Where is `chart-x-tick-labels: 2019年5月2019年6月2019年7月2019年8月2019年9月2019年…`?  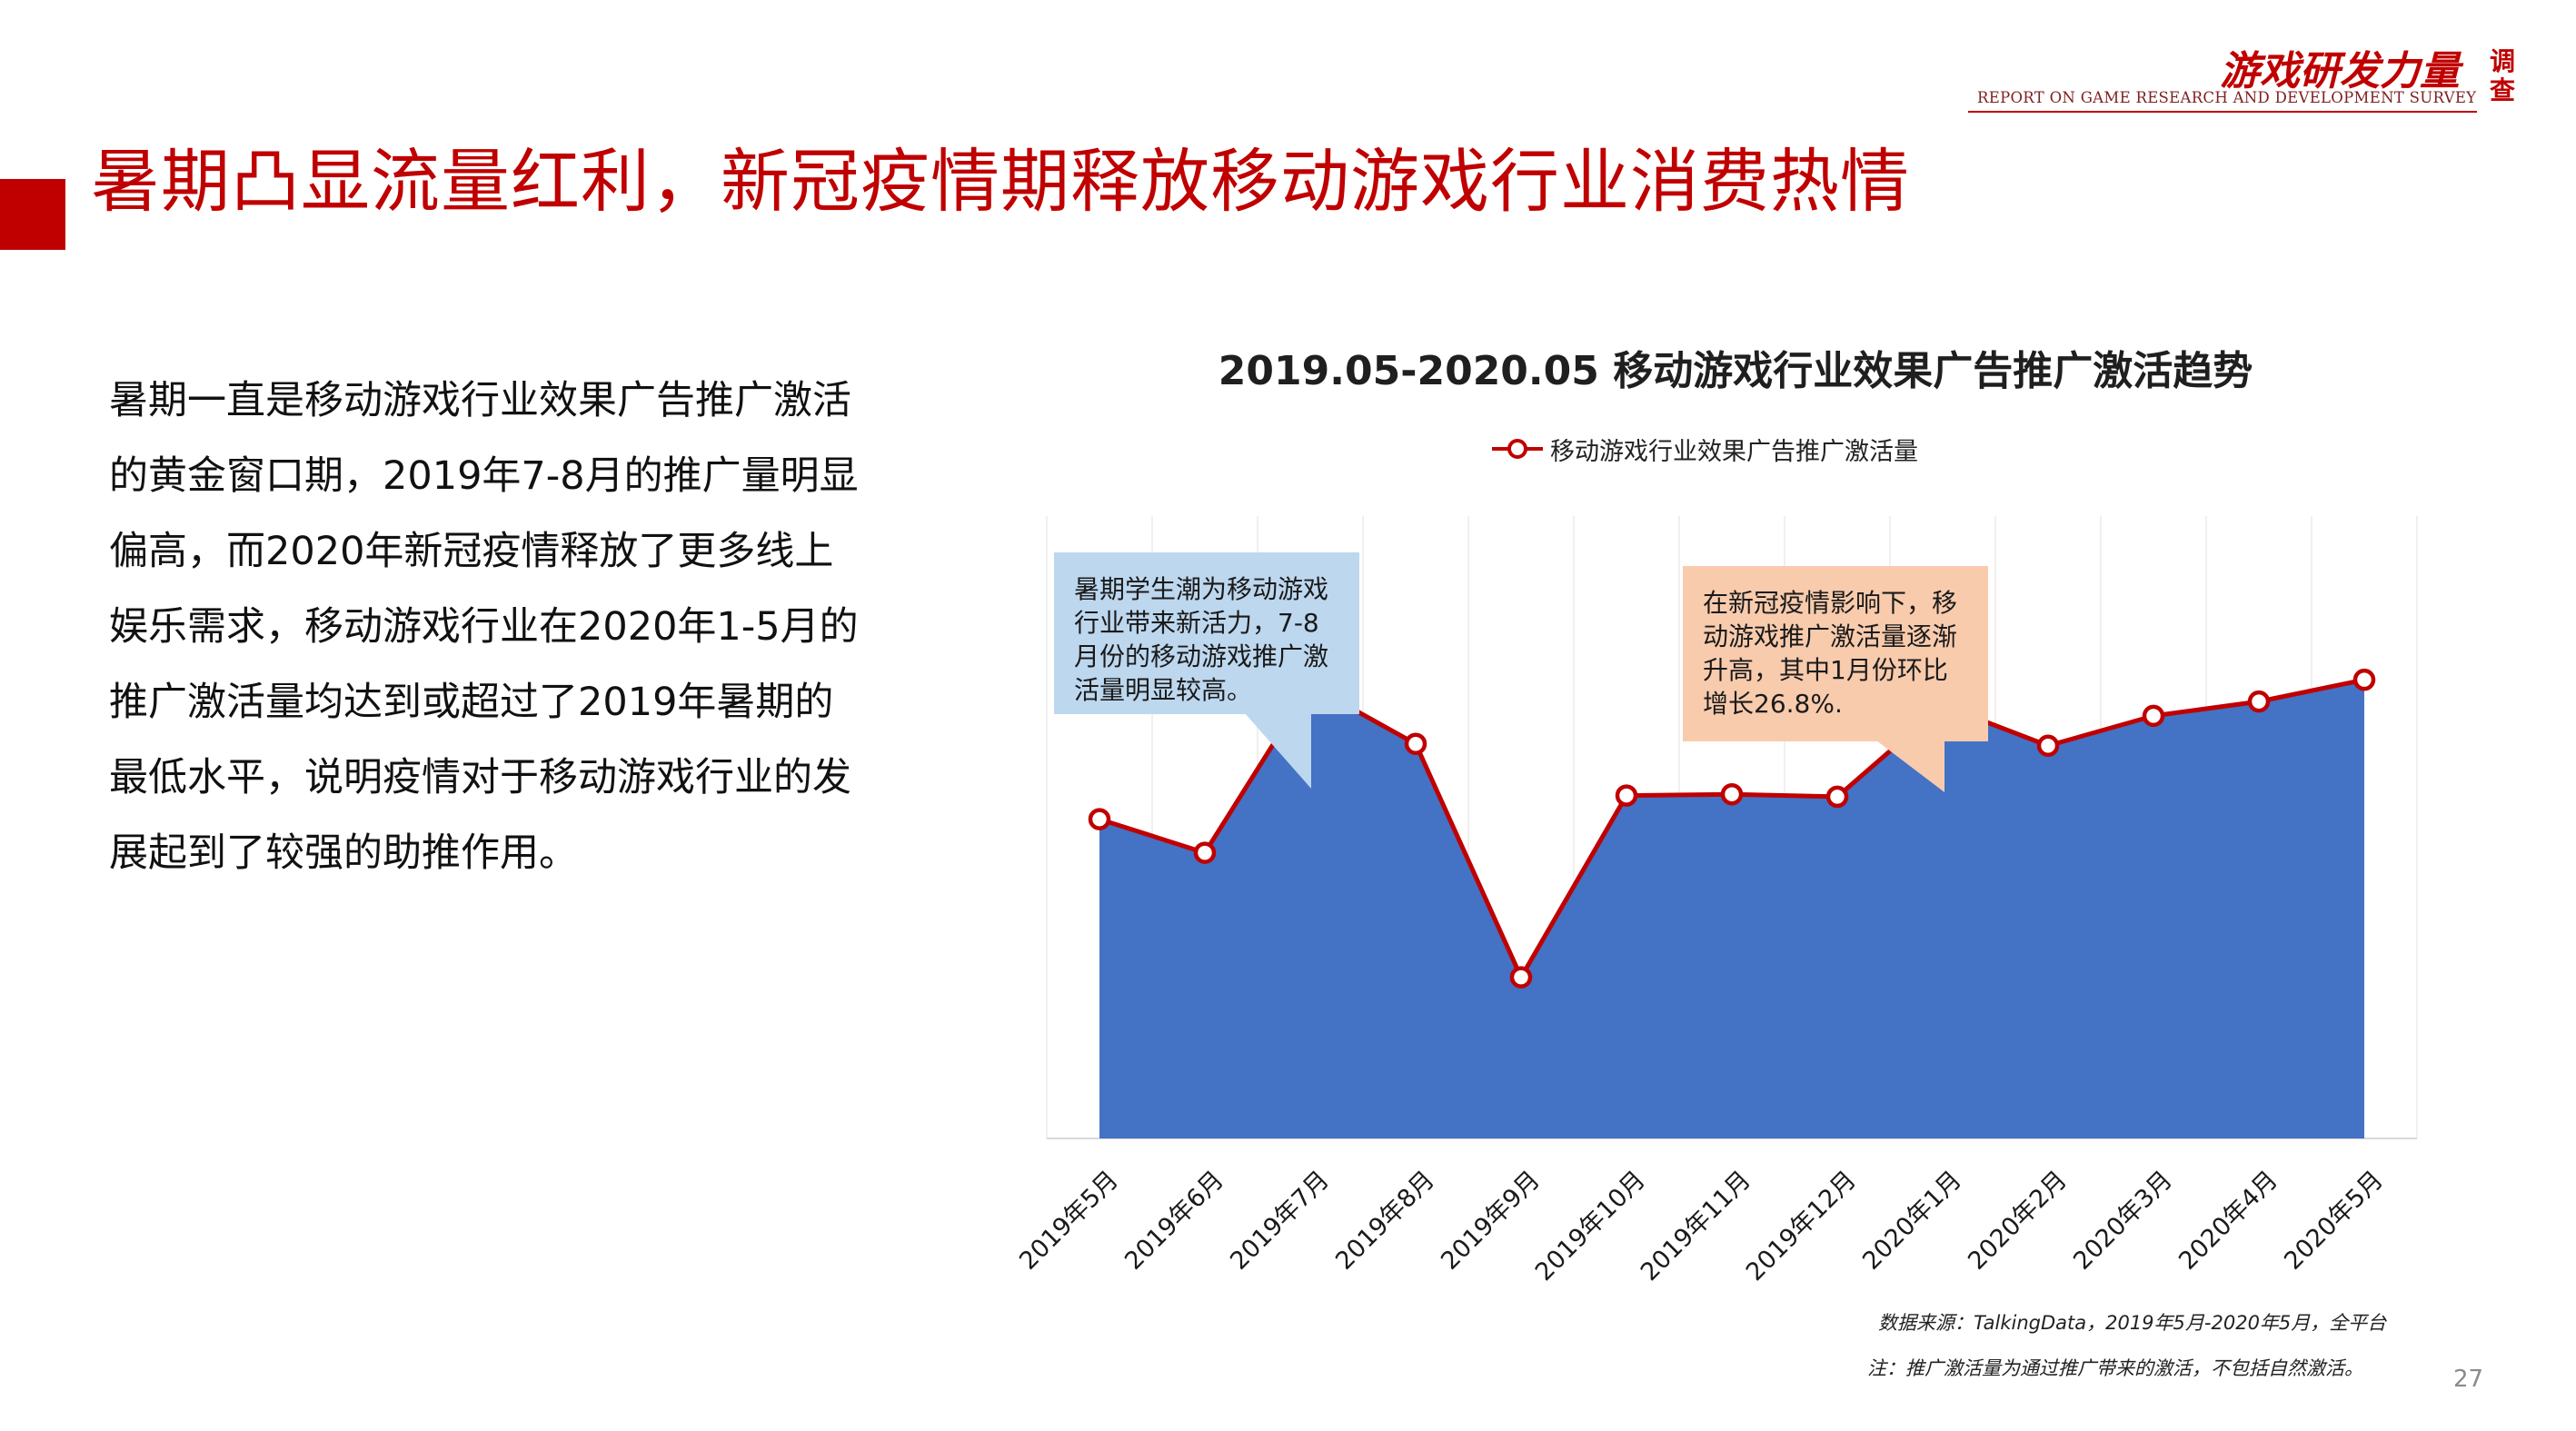
chart-x-tick-labels: 2019年5月2019年6月2019年7月2019年8月2019年9月2019年… is located at coordinates (1702, 1226).